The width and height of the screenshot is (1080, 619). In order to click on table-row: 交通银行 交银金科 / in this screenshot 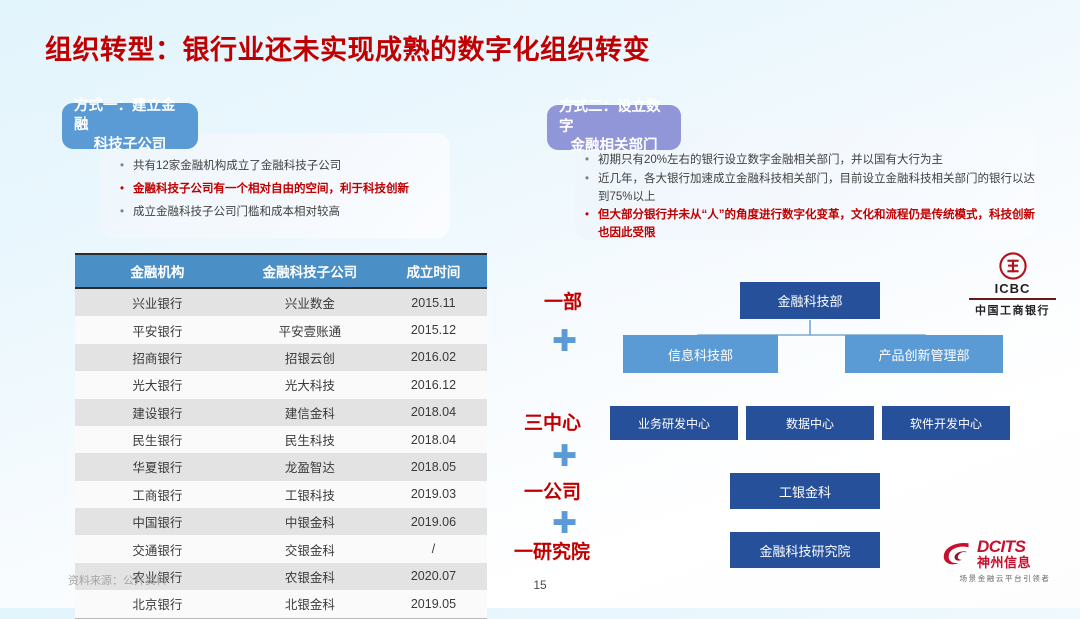, I will do `click(281, 549)`.